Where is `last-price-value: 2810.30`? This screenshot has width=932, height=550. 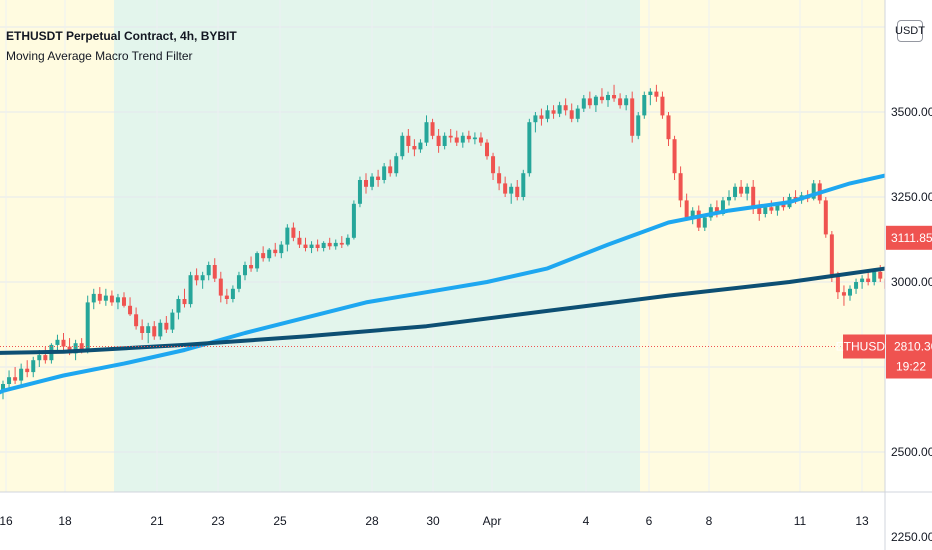
last-price-value: 2810.30 is located at coordinates (913, 346).